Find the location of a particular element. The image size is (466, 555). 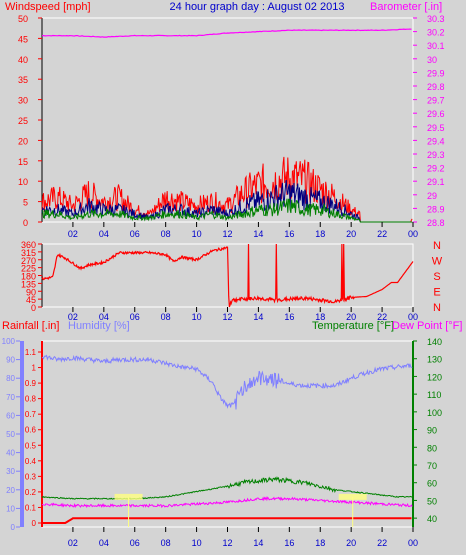

baro-tick-label: 30.2 is located at coordinates (436, 33).